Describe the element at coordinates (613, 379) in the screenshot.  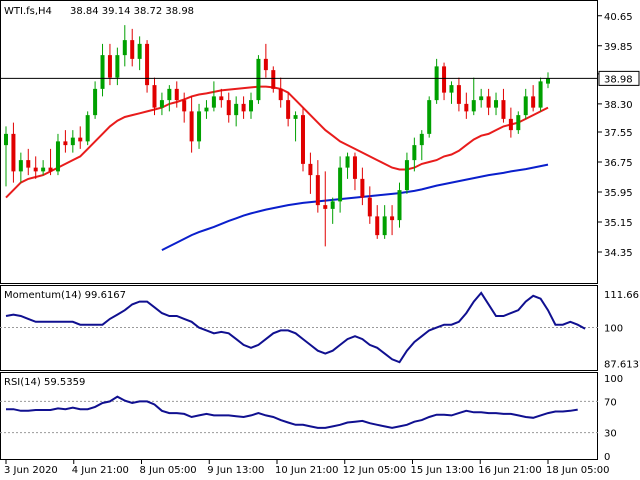
I see `rsi-tick-label: 100` at that location.